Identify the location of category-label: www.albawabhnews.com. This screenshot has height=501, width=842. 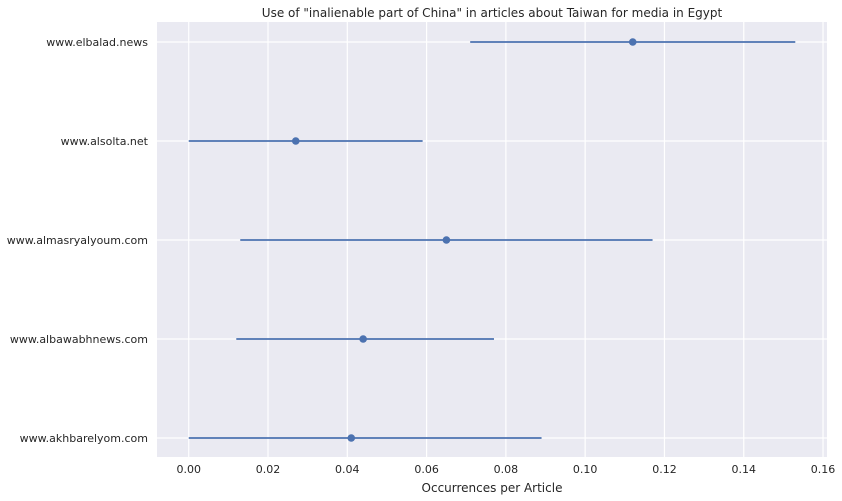
(79, 339).